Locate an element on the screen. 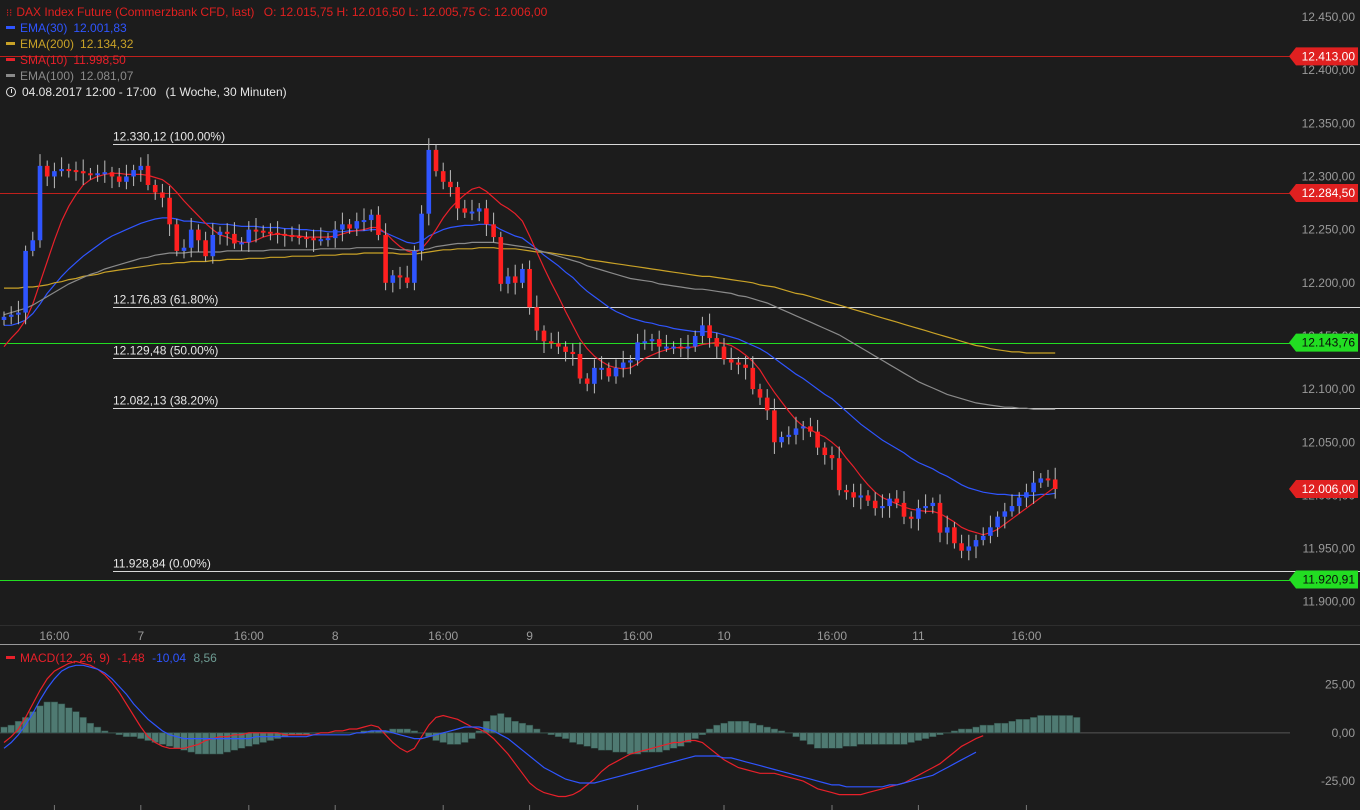 This screenshot has height=810, width=1360. y-tick-label: 12.450,00 is located at coordinates (1329, 17).